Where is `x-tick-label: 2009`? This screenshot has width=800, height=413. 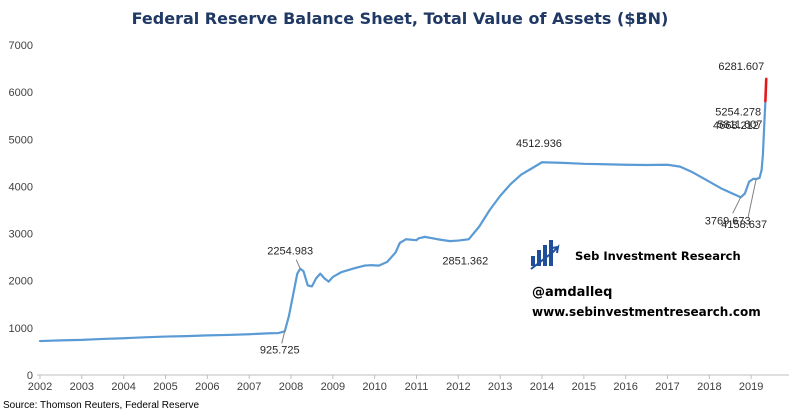
x-tick-label: 2009 is located at coordinates (333, 387).